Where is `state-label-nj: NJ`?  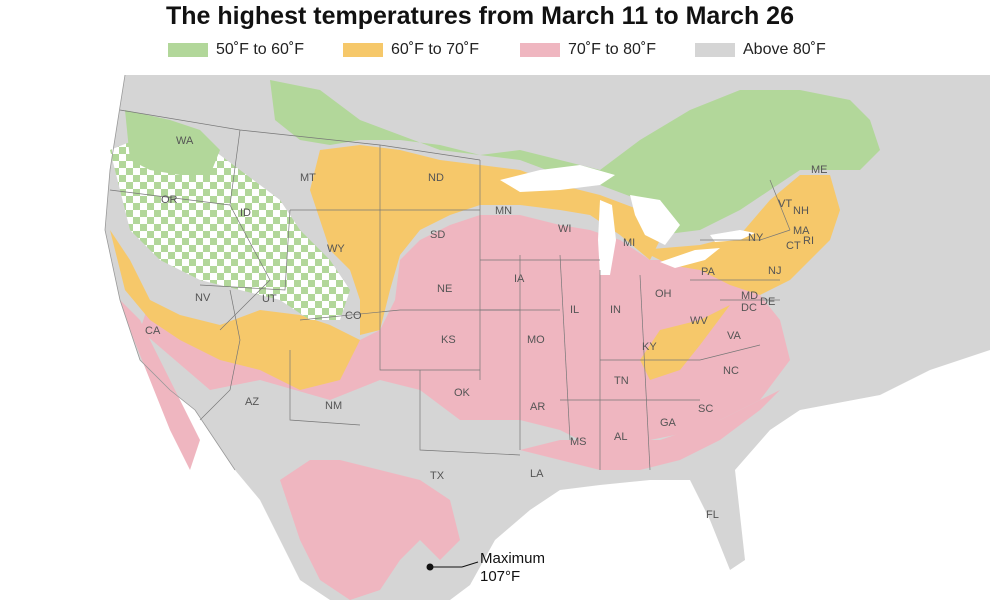
state-label-nj: NJ is located at coordinates (774, 271).